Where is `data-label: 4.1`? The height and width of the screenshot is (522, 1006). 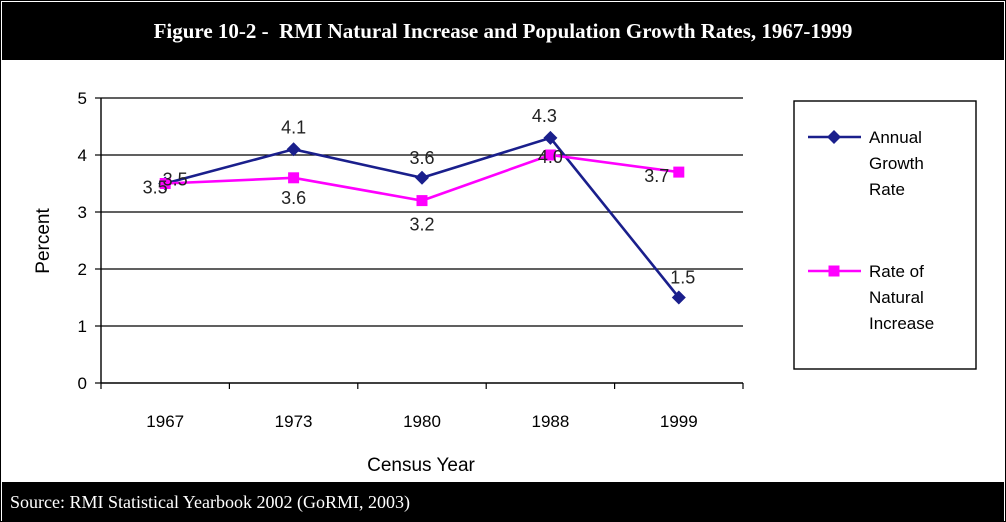 data-label: 4.1 is located at coordinates (293, 127).